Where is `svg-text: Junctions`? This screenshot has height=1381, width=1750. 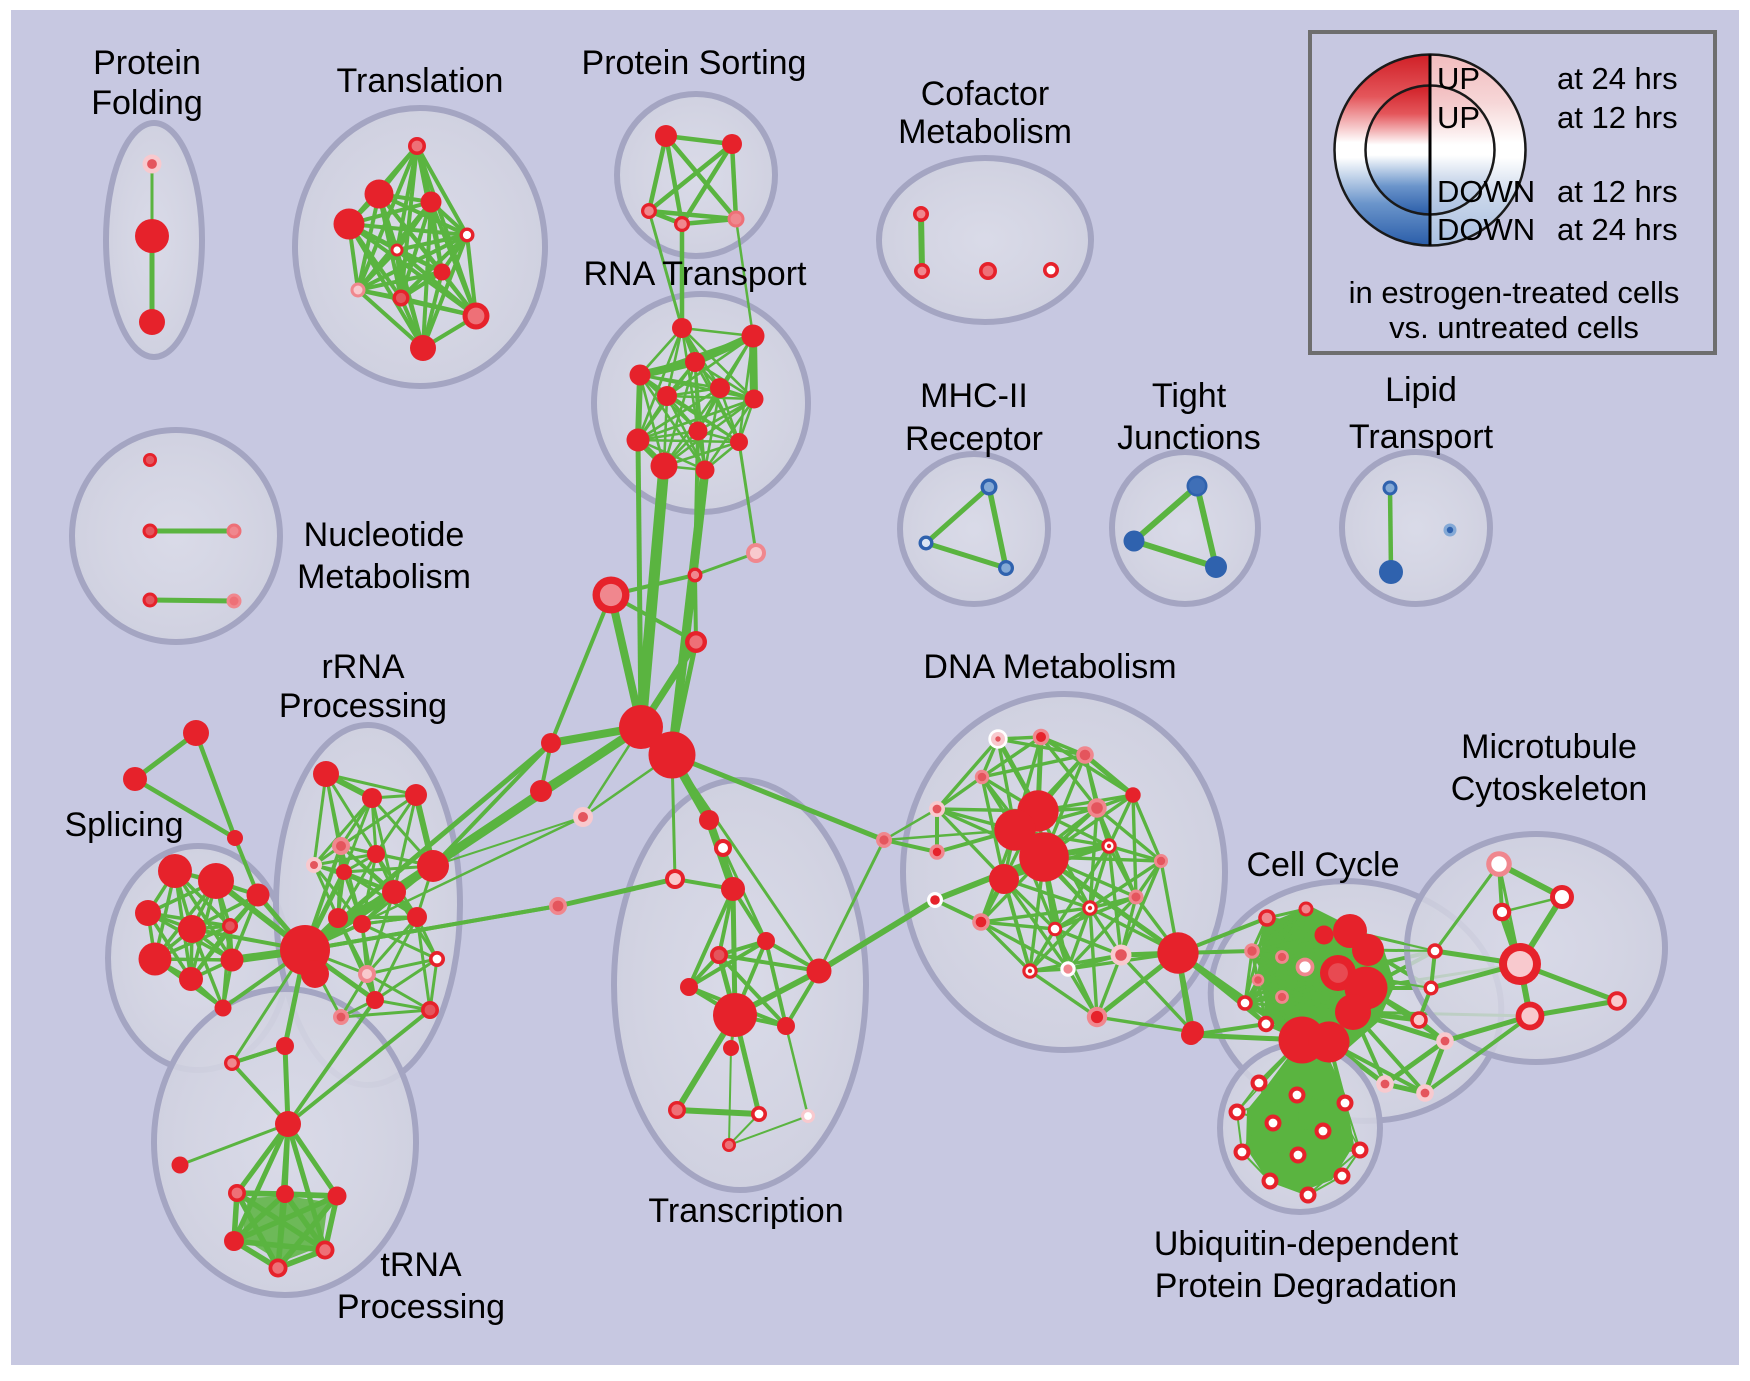
svg-text: Junctions is located at coordinates (1189, 438).